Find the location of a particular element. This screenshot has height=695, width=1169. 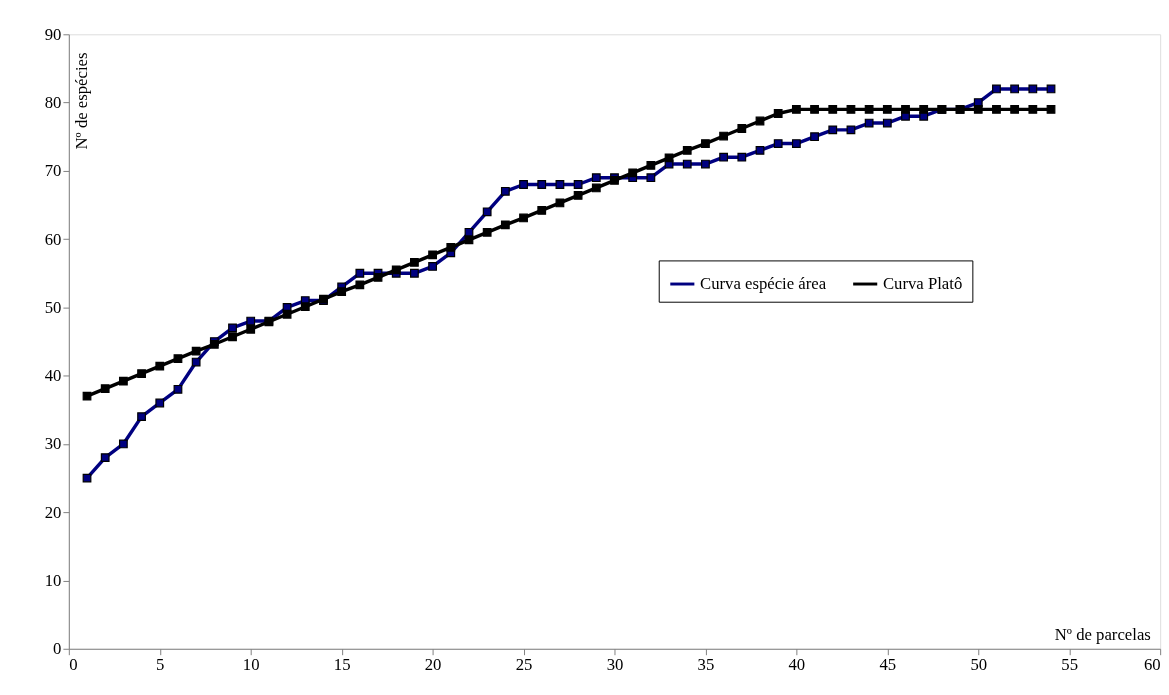

y-tick-label: 10 is located at coordinates (53, 580).